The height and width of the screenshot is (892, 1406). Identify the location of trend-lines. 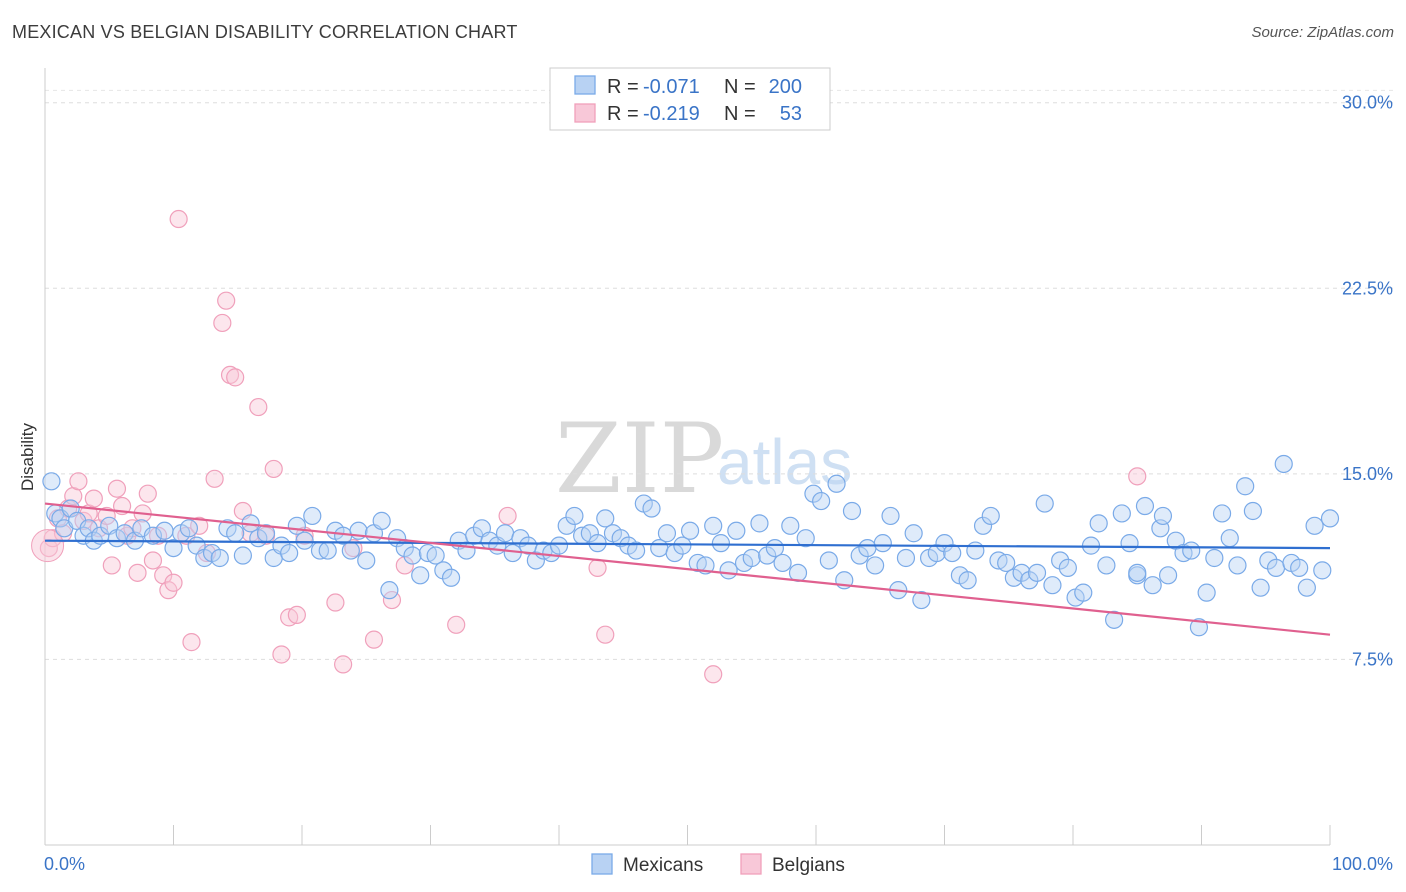
(687, 569).